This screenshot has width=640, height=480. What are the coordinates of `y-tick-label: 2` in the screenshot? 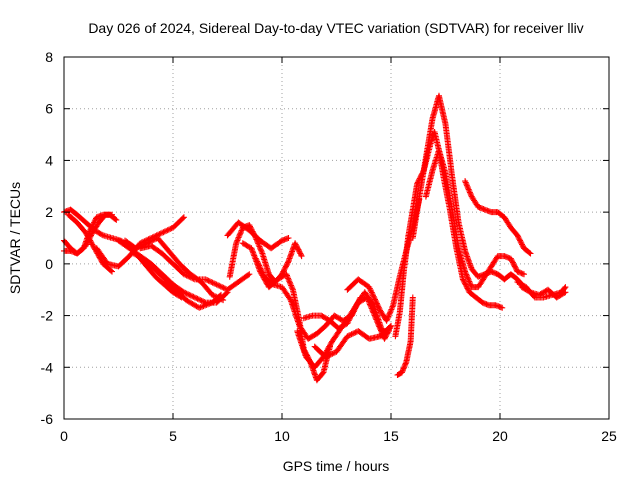 It's located at (49, 212).